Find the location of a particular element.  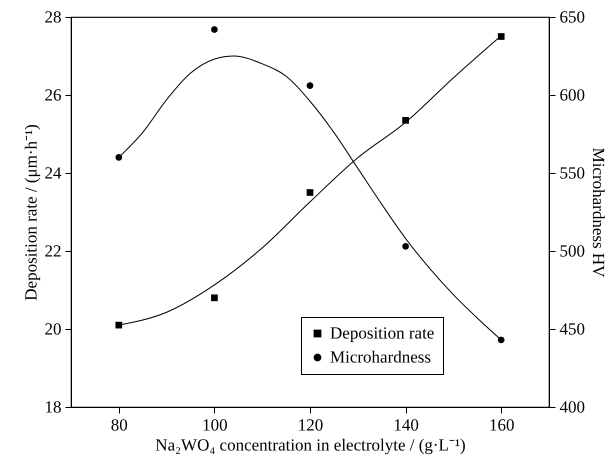

legend-label: Microhardness is located at coordinates (381, 357).